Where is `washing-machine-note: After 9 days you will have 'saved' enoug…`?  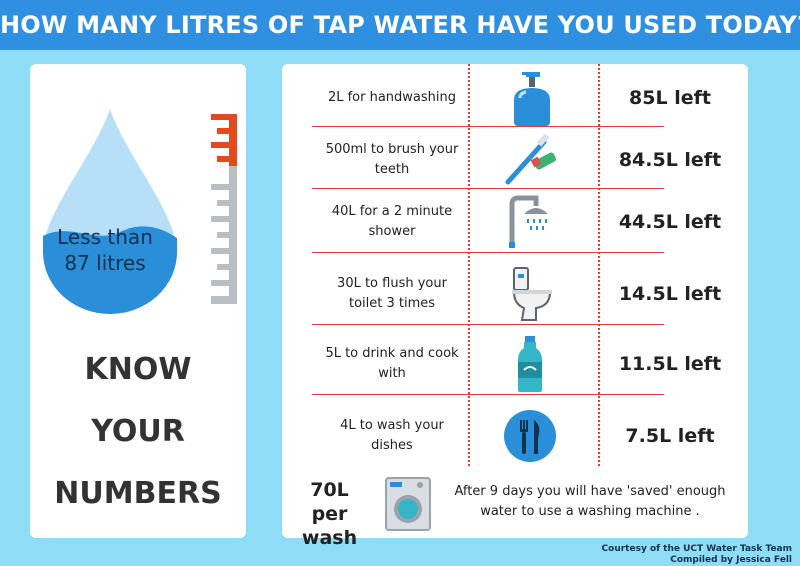
washing-machine-note: After 9 days you will have 'saved' enoug… is located at coordinates (590, 501).